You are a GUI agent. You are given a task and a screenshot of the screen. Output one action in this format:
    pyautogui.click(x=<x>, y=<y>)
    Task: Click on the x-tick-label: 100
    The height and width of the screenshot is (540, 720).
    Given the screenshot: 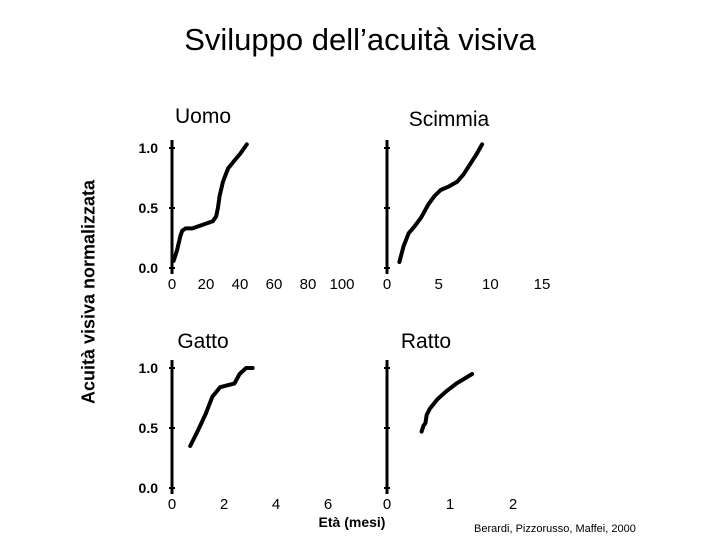 What is the action you would take?
    pyautogui.click(x=341, y=284)
    